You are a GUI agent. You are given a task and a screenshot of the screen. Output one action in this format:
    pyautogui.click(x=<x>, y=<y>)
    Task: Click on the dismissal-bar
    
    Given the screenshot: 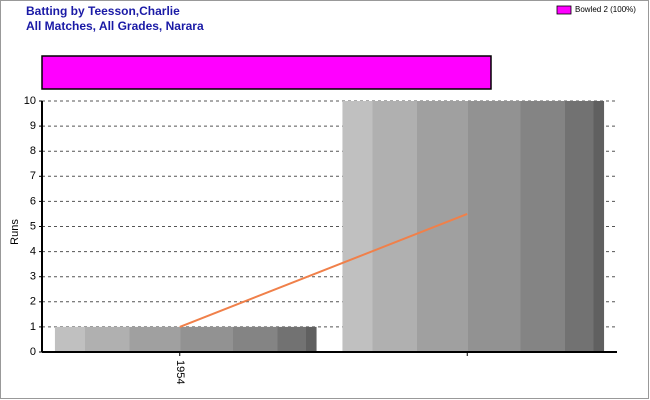 What is the action you would take?
    pyautogui.click(x=266, y=72)
    